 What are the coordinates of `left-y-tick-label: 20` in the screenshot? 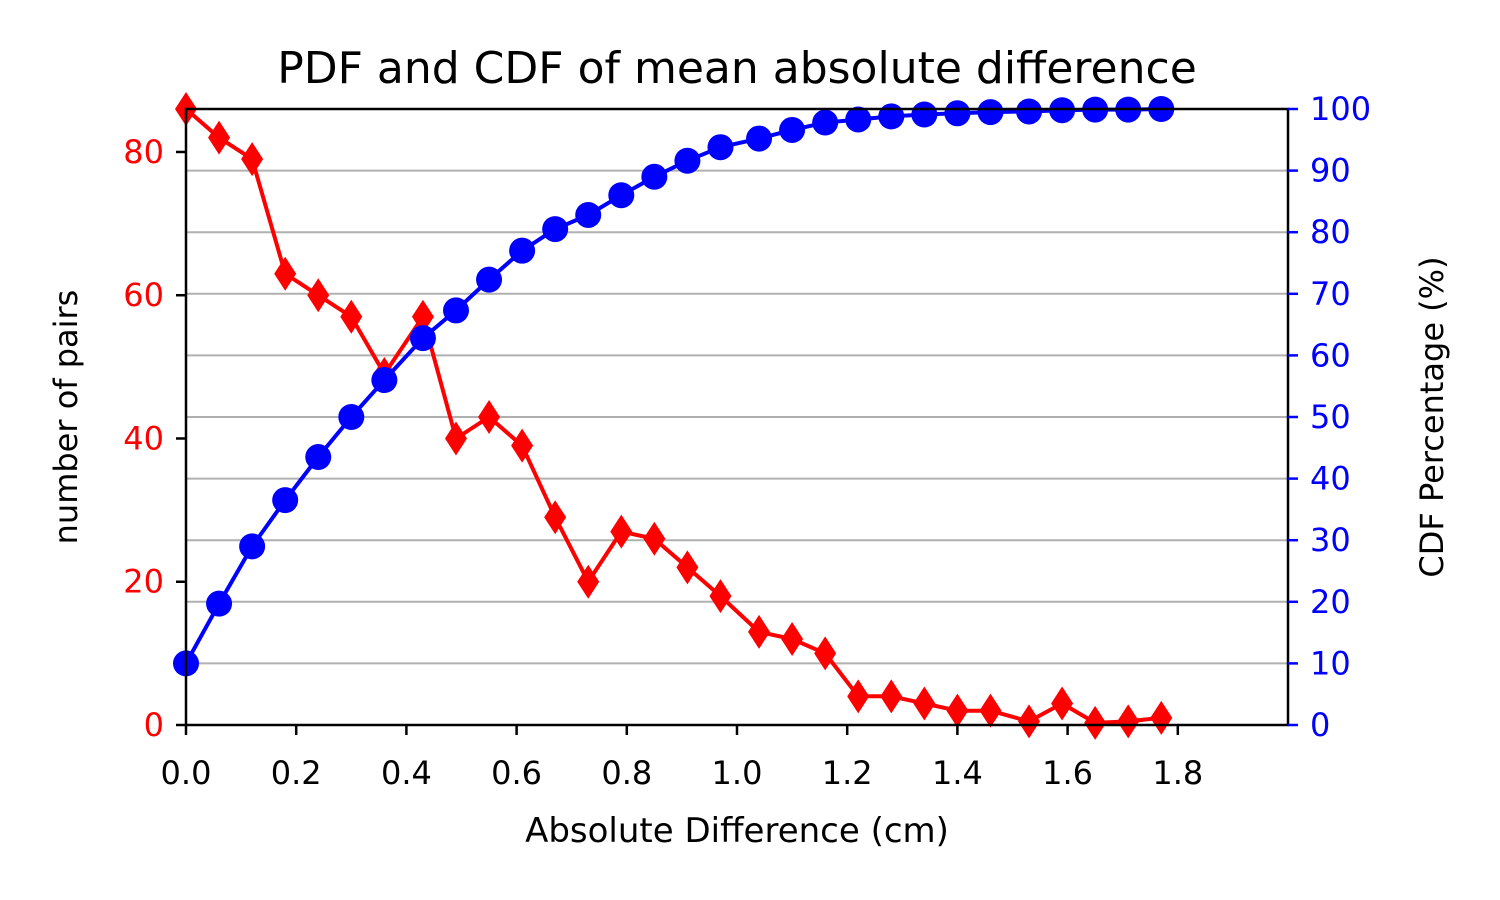 It's located at (143, 582).